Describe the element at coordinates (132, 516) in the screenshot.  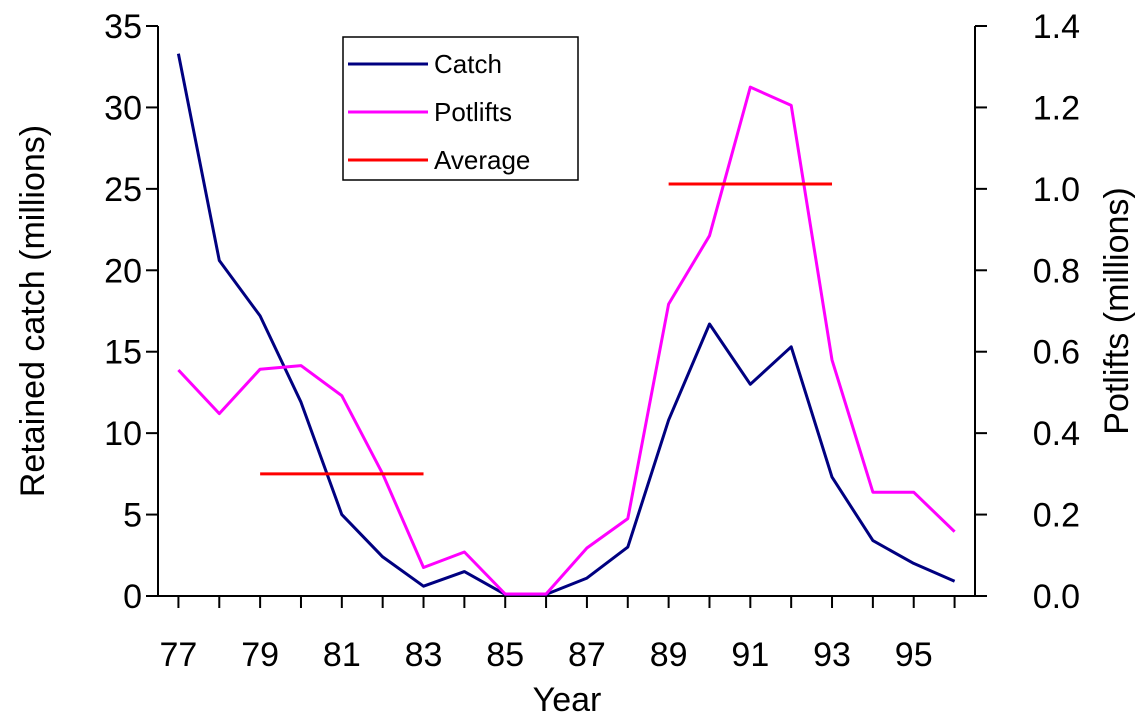
I see `y-tick-label: 5` at that location.